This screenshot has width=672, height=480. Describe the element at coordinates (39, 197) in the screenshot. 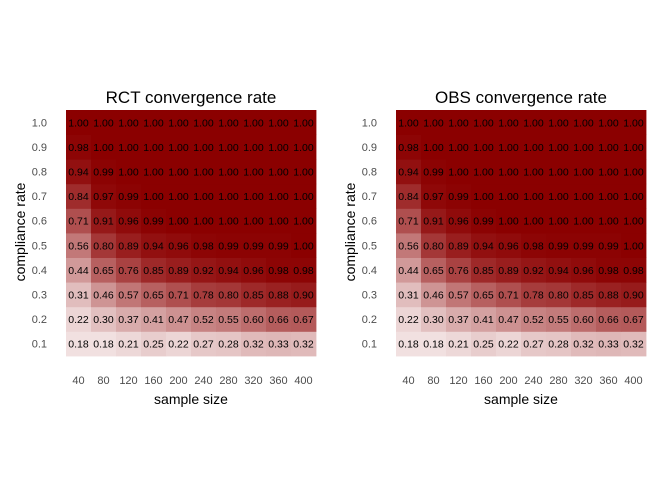

I see `rct-y-tick-label: 0.7` at that location.